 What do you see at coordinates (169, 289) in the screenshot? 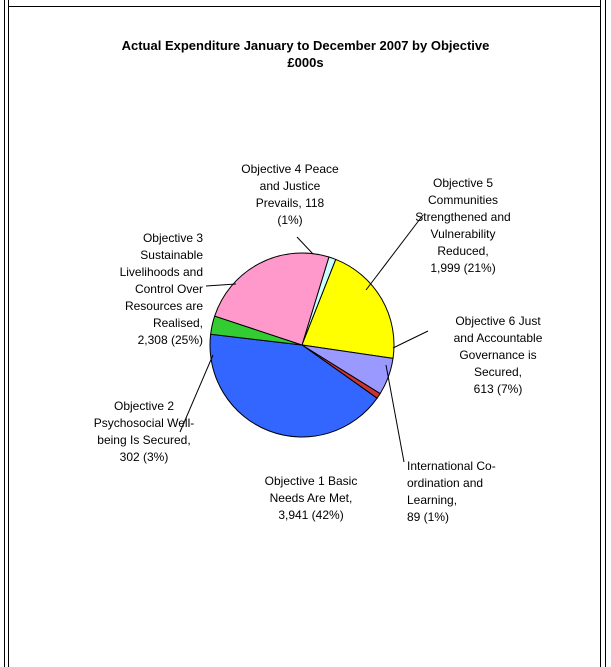
I see `slice-label-7-line: Control Over` at bounding box center [169, 289].